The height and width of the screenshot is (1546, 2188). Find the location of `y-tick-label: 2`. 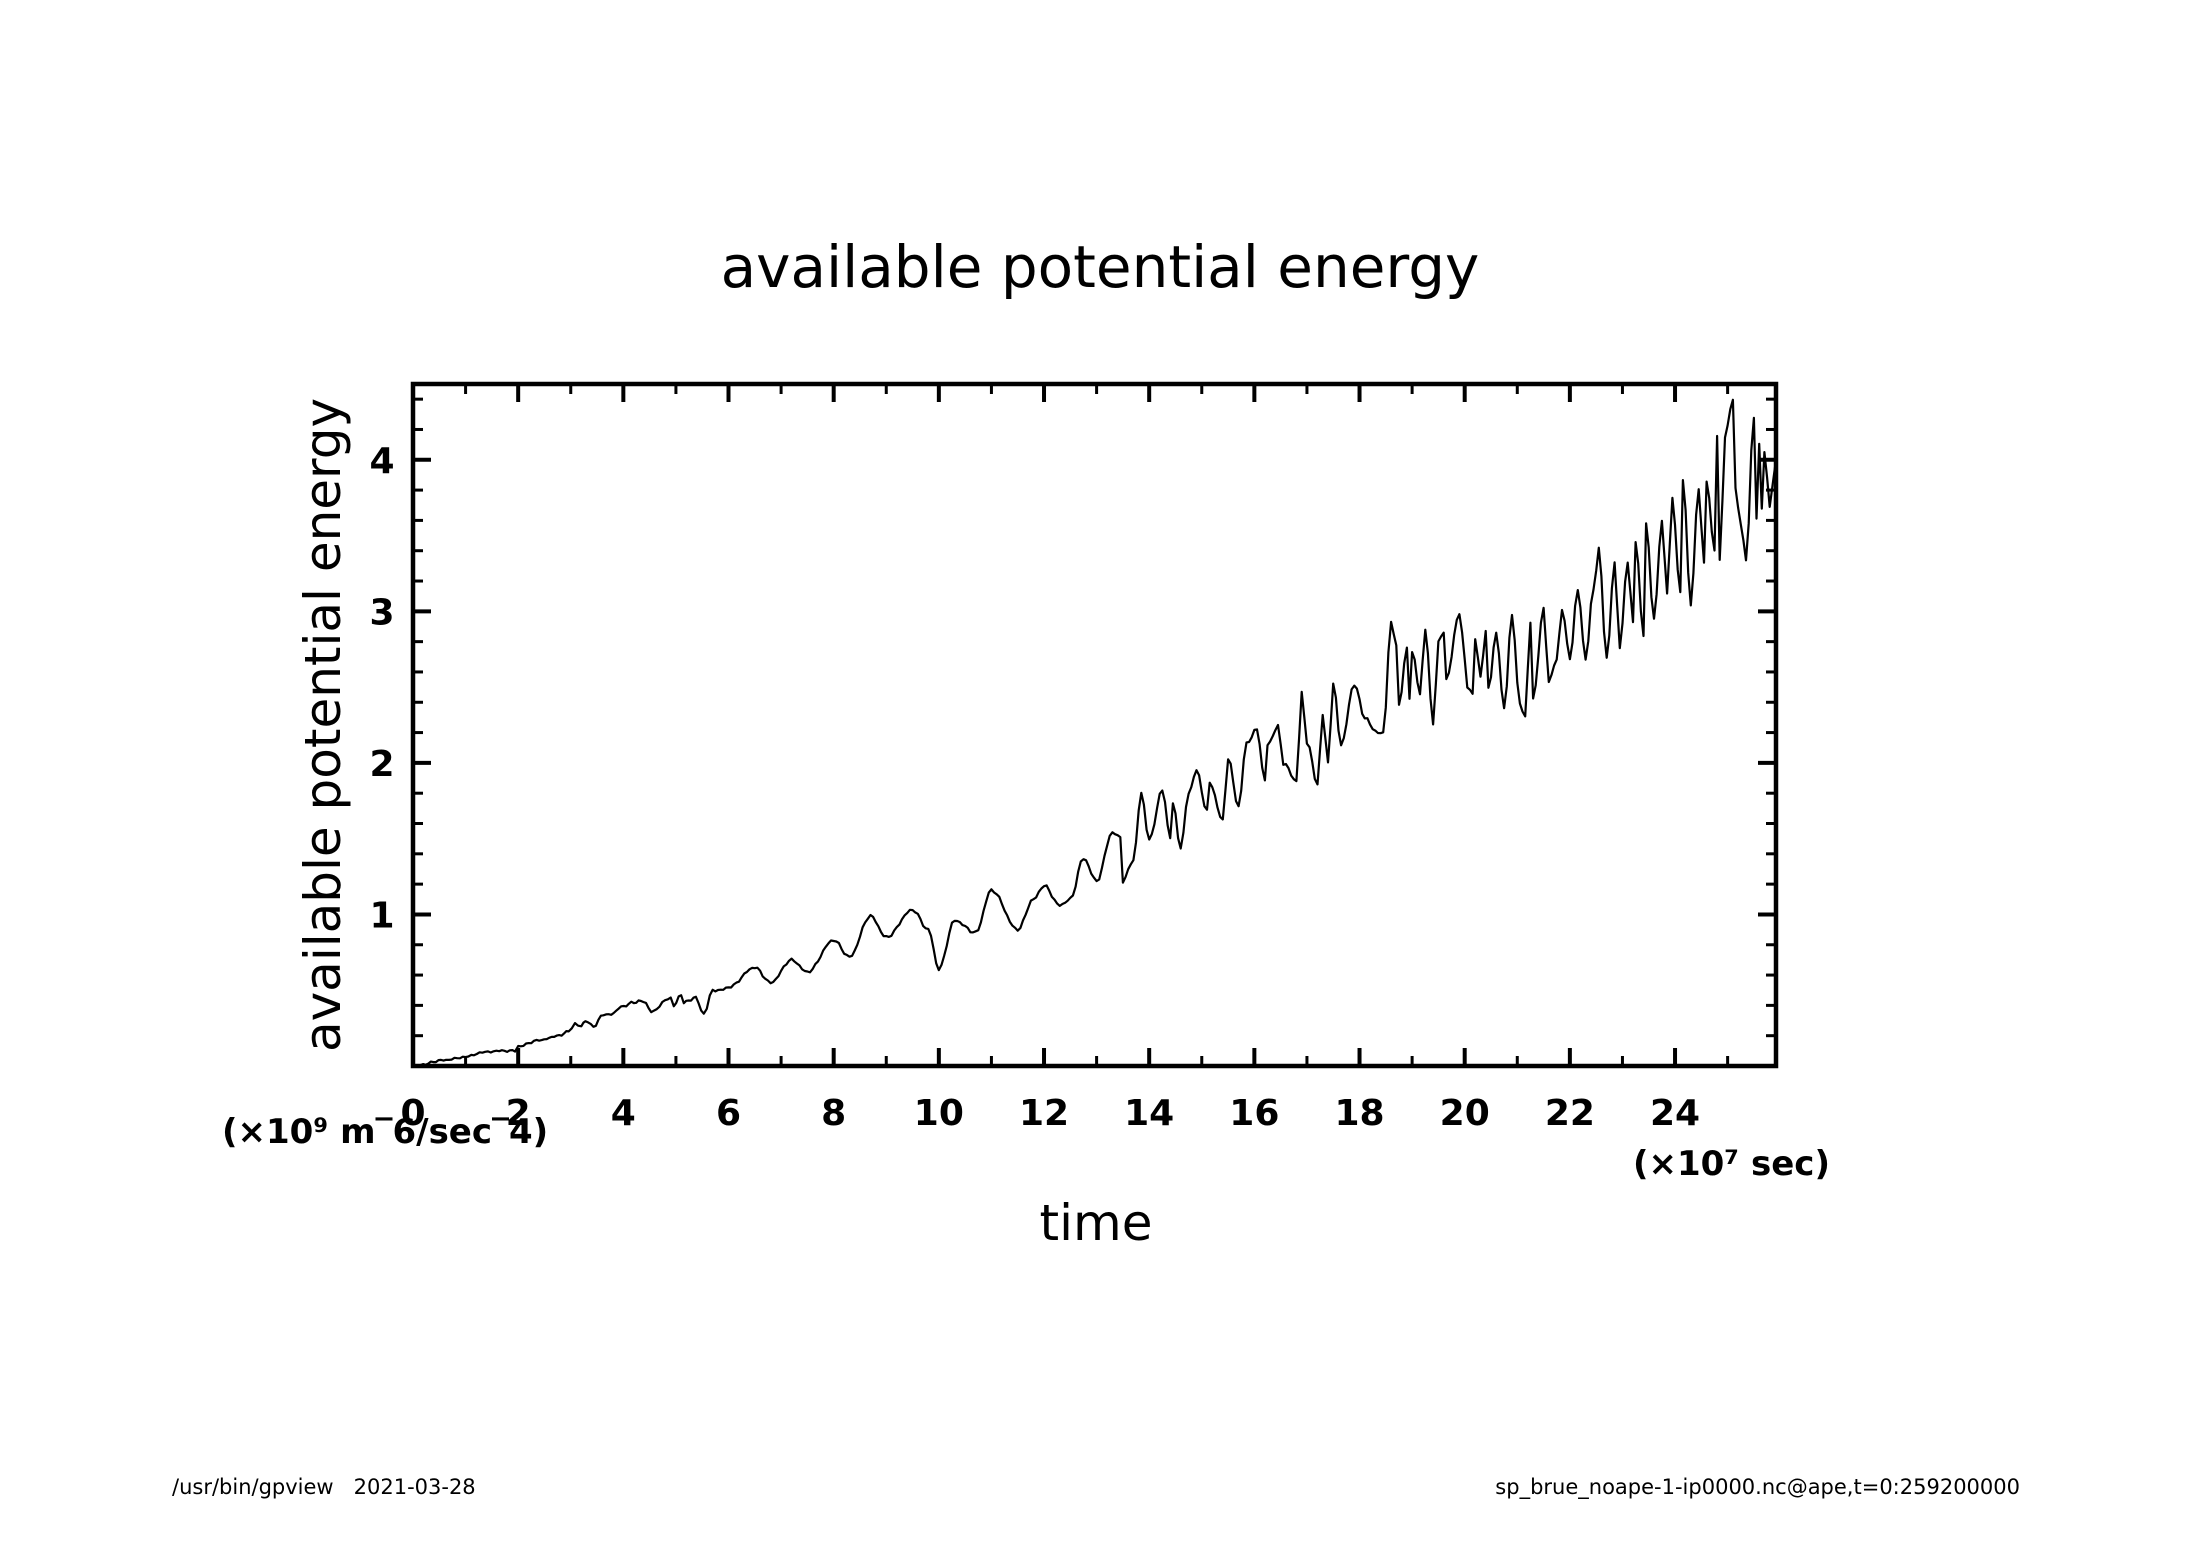

y-tick-label: 2 is located at coordinates (381, 764).